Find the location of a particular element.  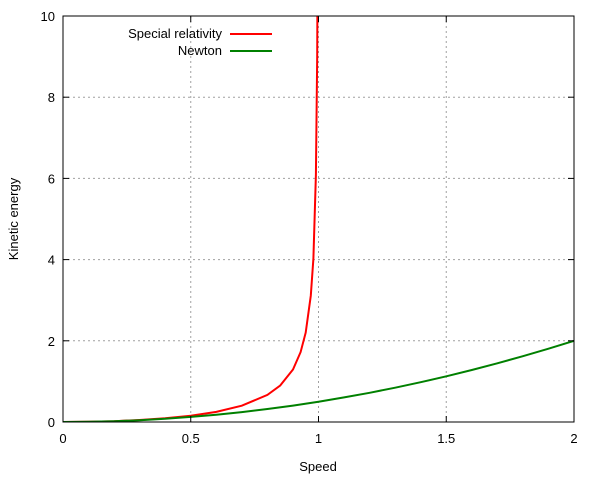

y-axis-label: Kinetic energy is located at coordinates (13, 218).